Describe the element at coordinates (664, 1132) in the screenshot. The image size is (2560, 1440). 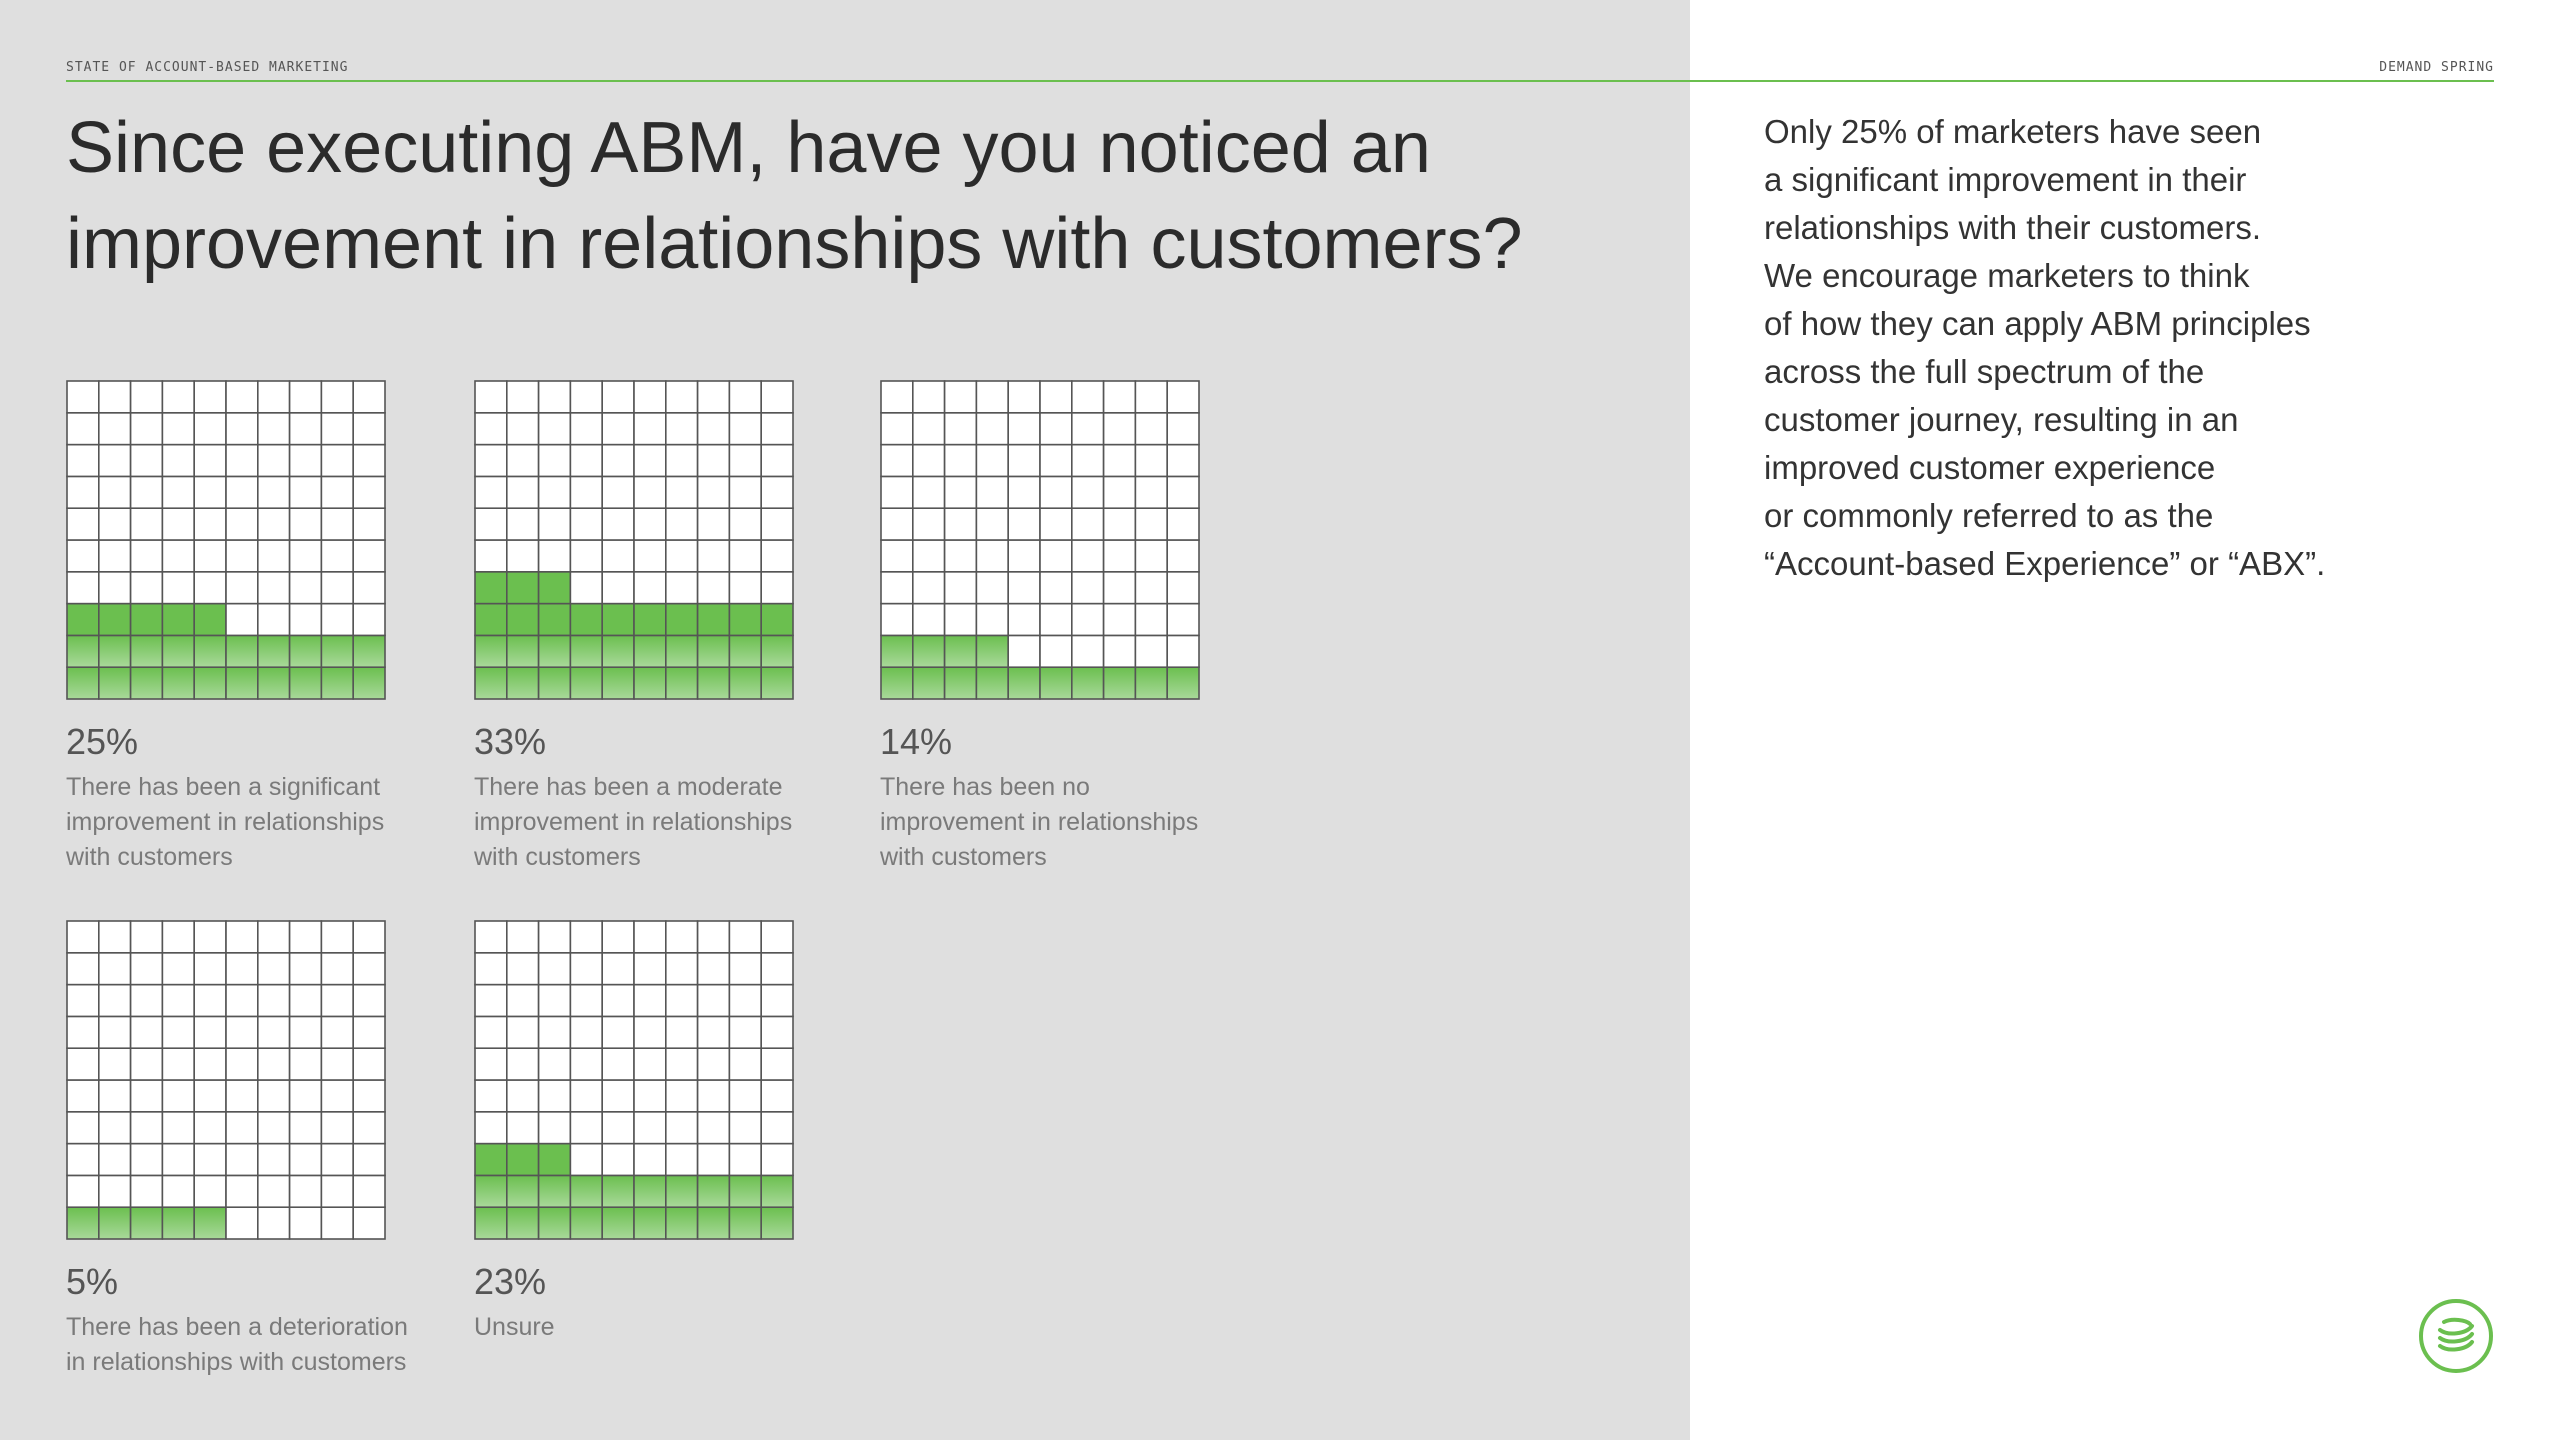
I see `waffle-chart-unsure: 23% Unsure` at that location.